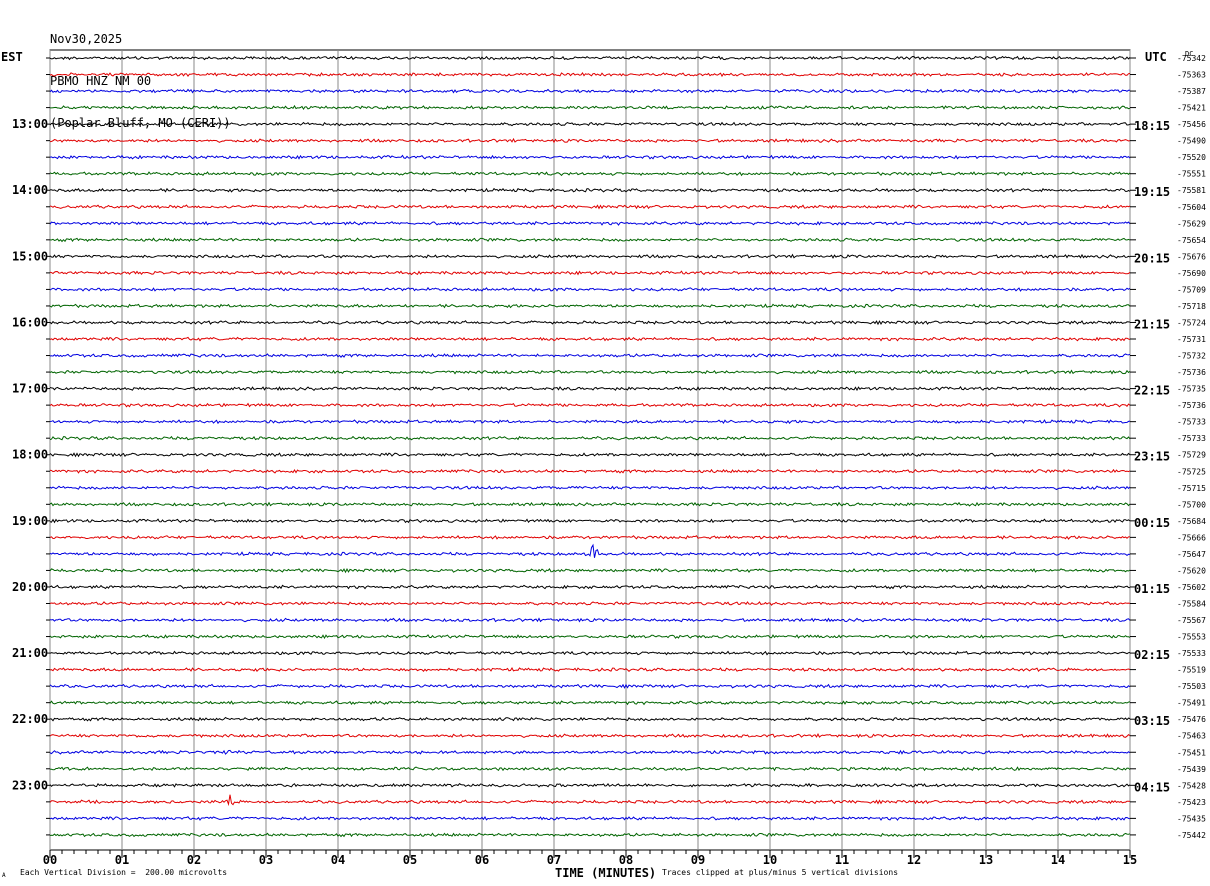 This screenshot has width=1210, height=886. What do you see at coordinates (30, 521) in the screenshot?
I see `left-hour-label: 19:00` at bounding box center [30, 521].